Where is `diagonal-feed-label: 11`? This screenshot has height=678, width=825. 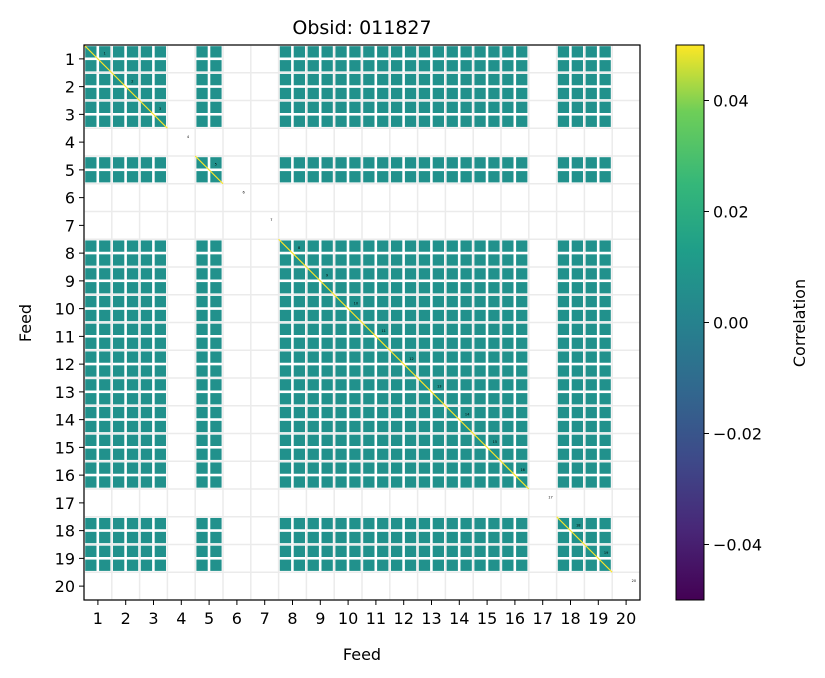
diagonal-feed-label: 11 is located at coordinates (383, 331).